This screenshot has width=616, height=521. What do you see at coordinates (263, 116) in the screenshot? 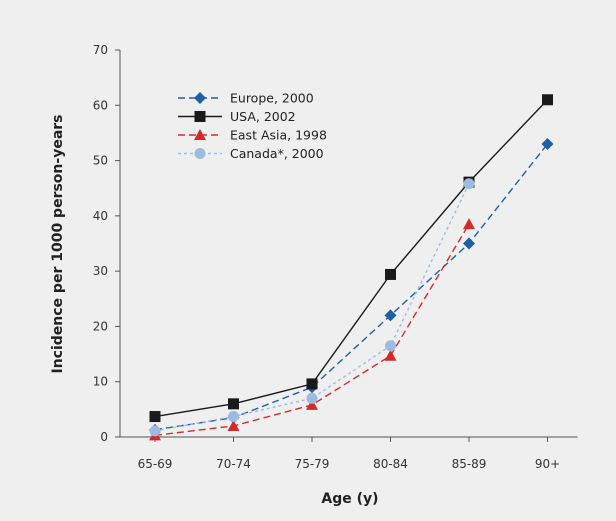
I see `legend-label: USA, 2002` at bounding box center [263, 116].